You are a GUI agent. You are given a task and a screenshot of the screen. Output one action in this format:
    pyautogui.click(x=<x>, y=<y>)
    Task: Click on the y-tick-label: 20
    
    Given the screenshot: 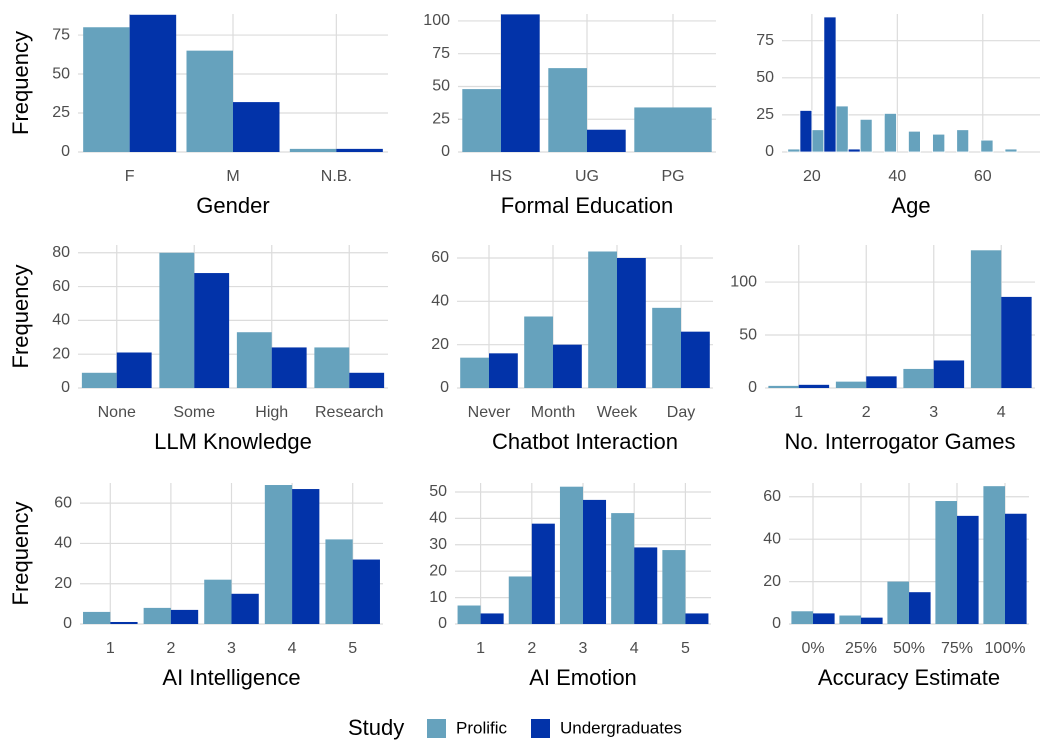 What is the action you would take?
    pyautogui.click(x=63, y=583)
    